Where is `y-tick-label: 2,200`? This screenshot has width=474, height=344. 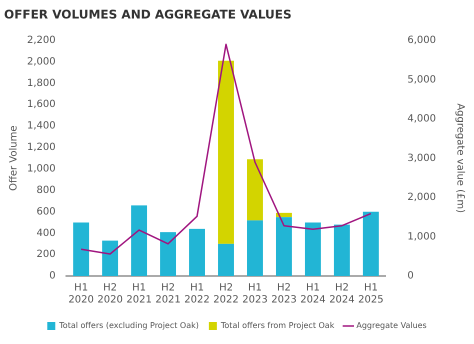
y-tick-label: 2,200 is located at coordinates (41, 40).